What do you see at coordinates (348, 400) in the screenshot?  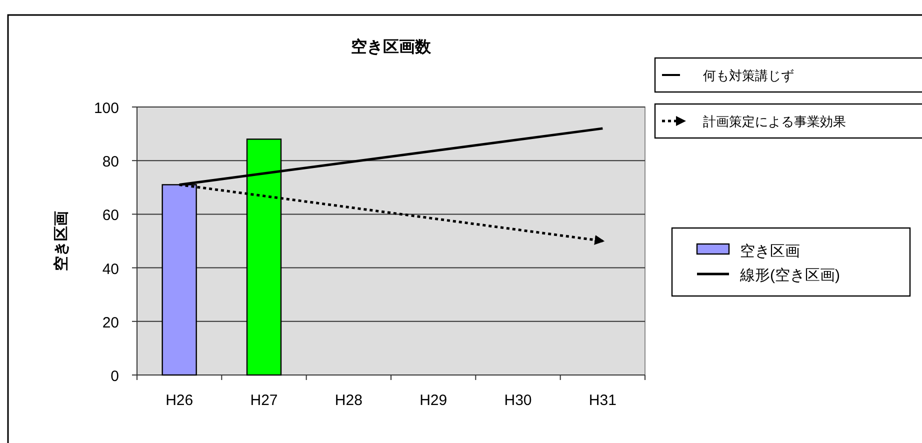 I see `x-tick-label: H28` at bounding box center [348, 400].